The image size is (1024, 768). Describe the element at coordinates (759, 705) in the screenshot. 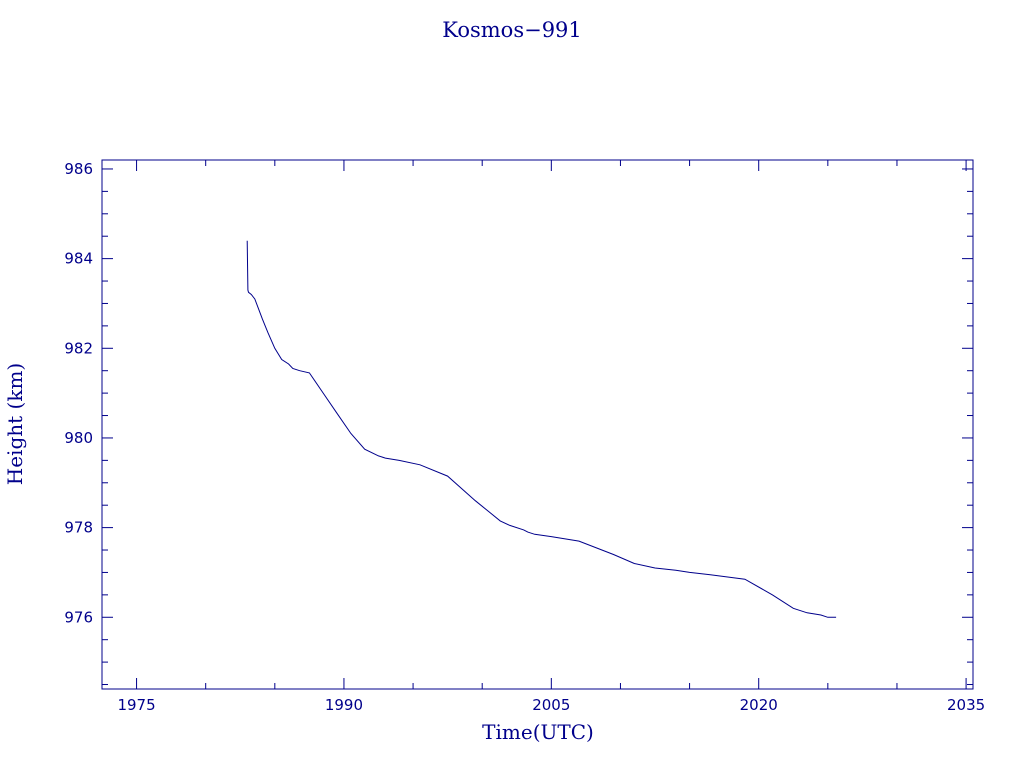

I see `x-tick-label: 2020` at that location.